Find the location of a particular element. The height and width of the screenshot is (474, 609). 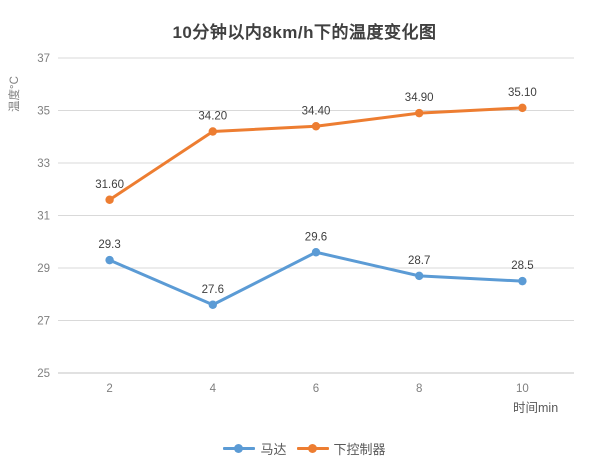

legend-label: 下控制器 is located at coordinates (359, 449).